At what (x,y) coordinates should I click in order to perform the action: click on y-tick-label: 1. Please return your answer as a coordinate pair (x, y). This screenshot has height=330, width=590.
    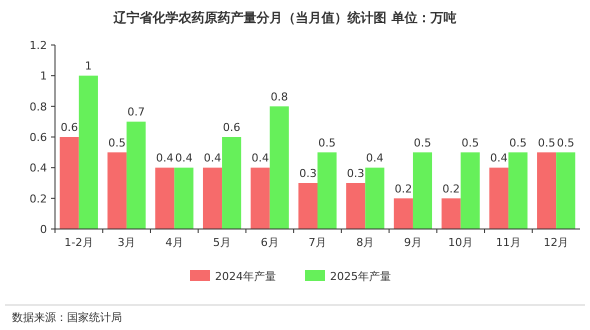
    Looking at the image, I should click on (43, 76).